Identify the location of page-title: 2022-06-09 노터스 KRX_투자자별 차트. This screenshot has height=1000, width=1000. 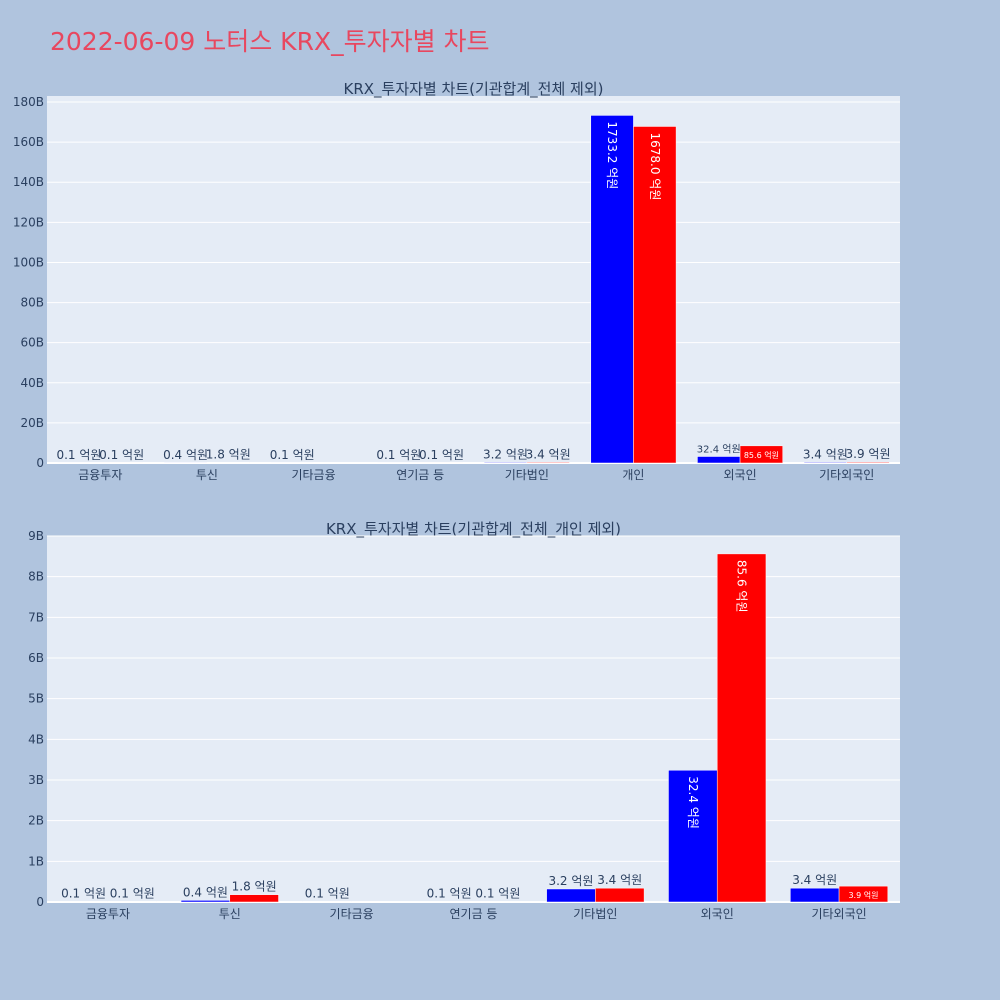
(270, 41).